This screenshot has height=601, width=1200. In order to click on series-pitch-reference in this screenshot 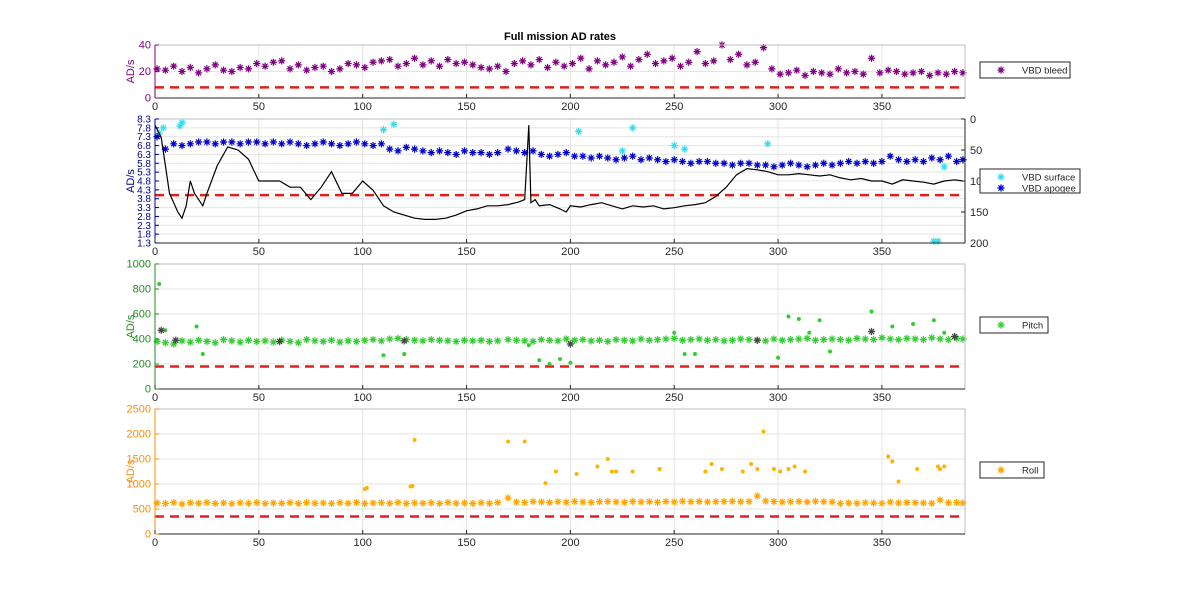, I will do `click(558, 337)`.